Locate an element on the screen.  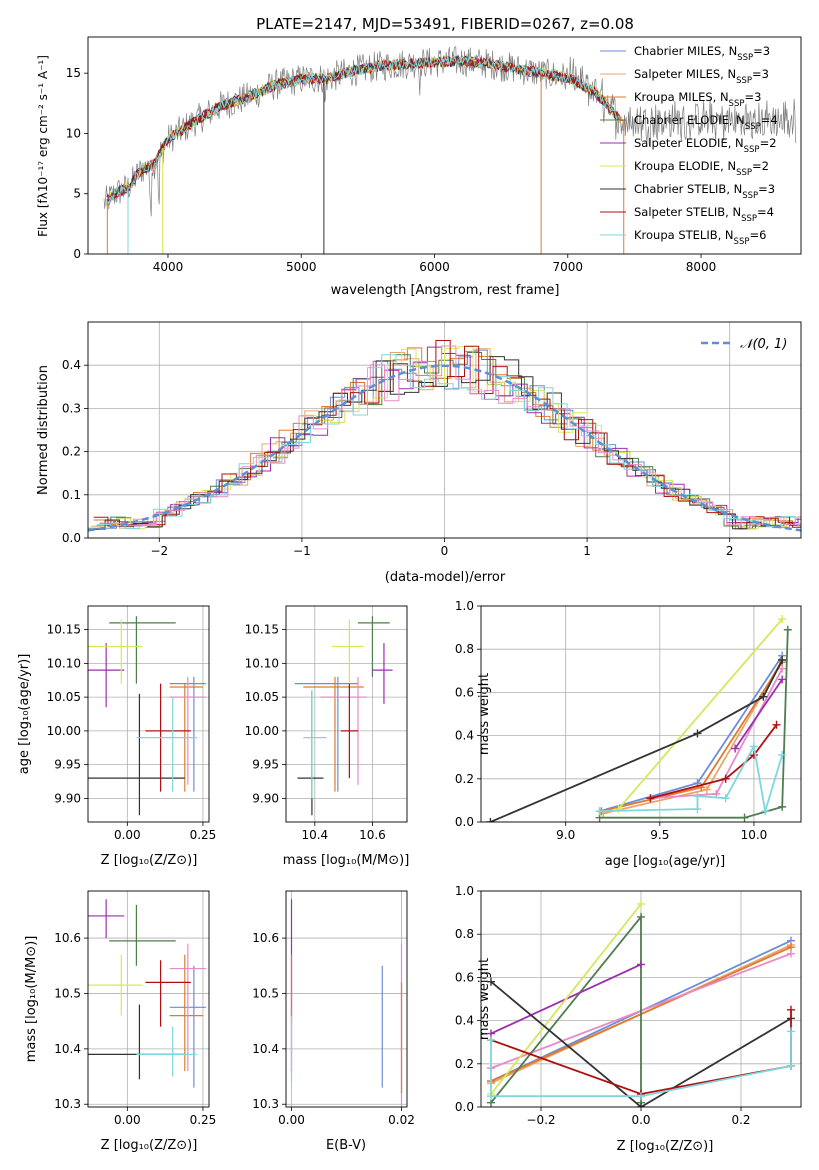
ticks: 0.00 0.02 10.3 10.4 10.5 10.6 is located at coordinates (333, 1029).